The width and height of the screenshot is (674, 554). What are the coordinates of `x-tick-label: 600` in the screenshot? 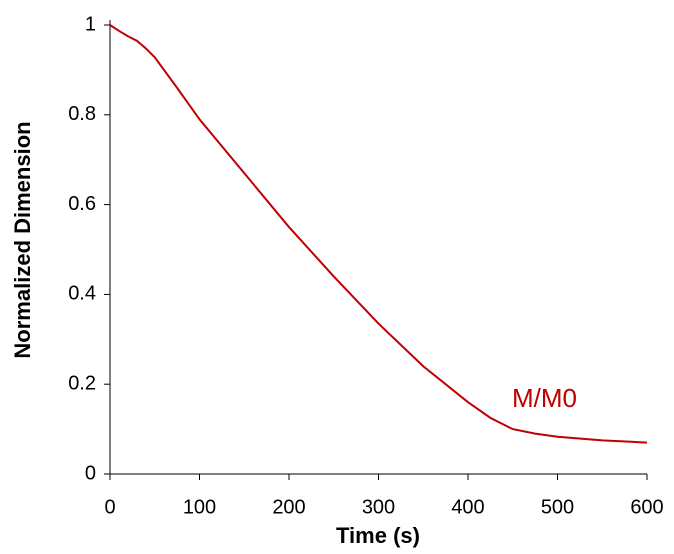 It's located at (646, 507).